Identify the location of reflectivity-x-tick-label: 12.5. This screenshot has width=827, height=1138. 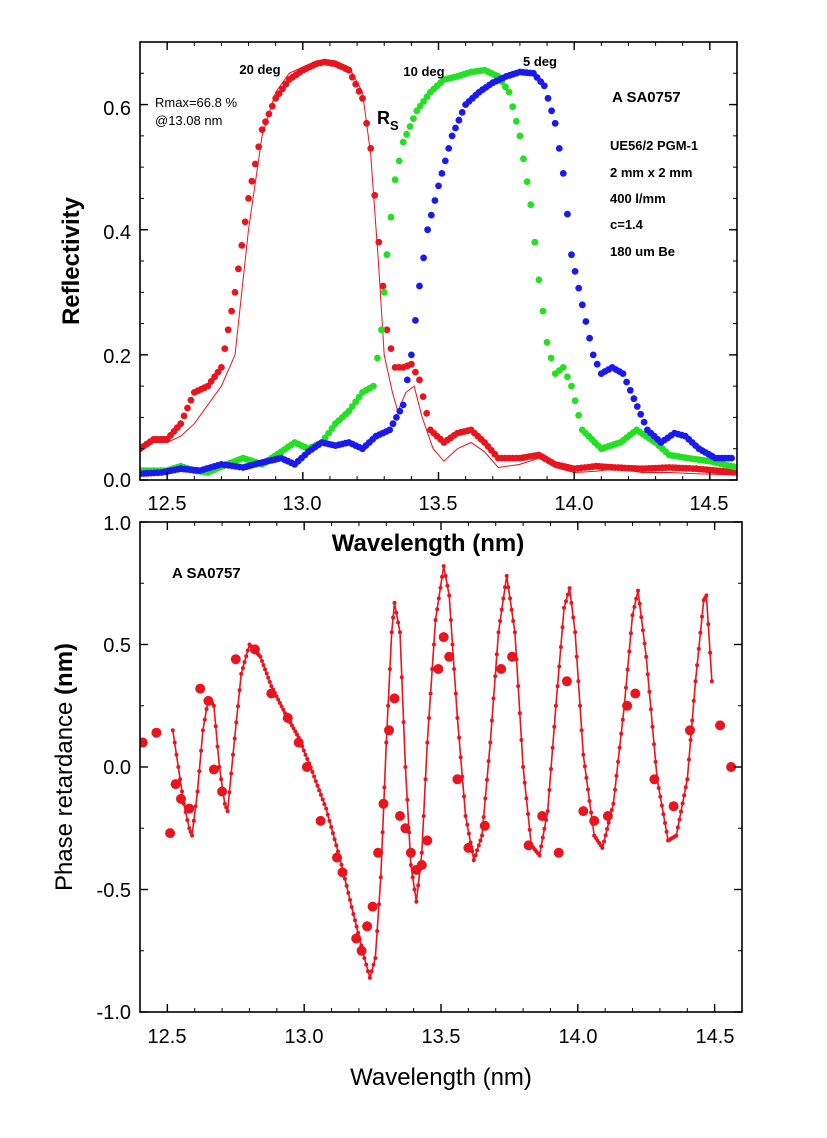
(167, 504).